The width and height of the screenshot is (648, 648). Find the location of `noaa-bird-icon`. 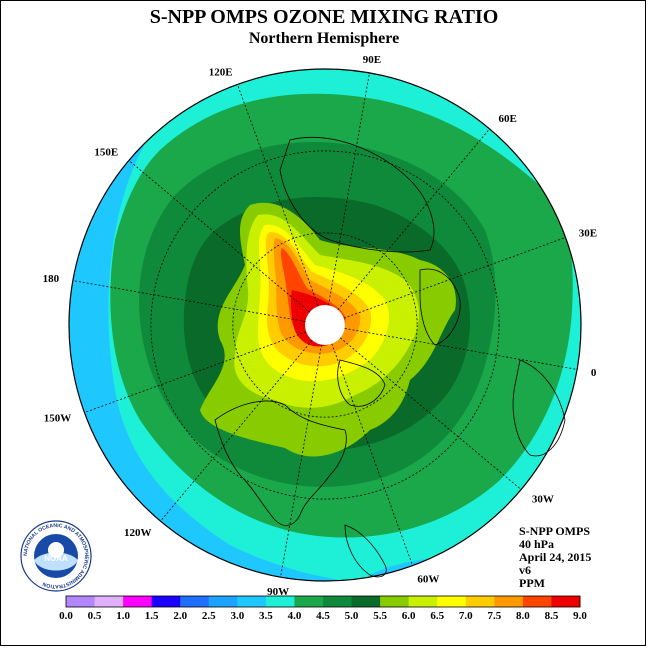

noaa-bird-icon is located at coordinates (56, 550).